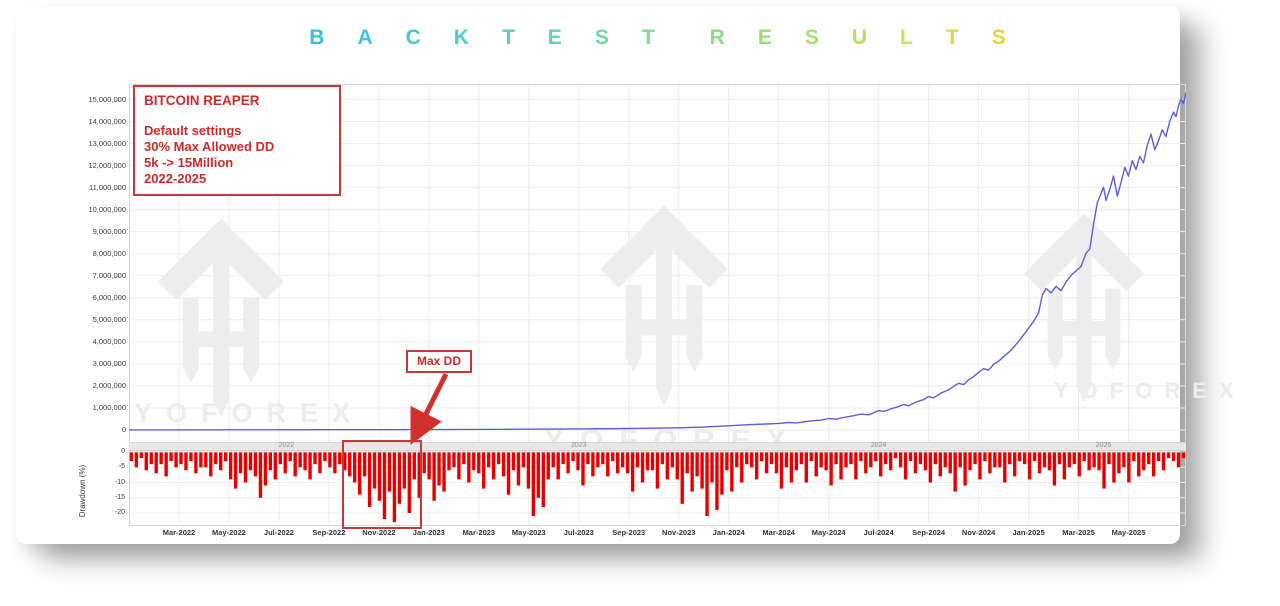 The width and height of the screenshot is (1280, 606). I want to click on year-label: 2023, so click(578, 445).